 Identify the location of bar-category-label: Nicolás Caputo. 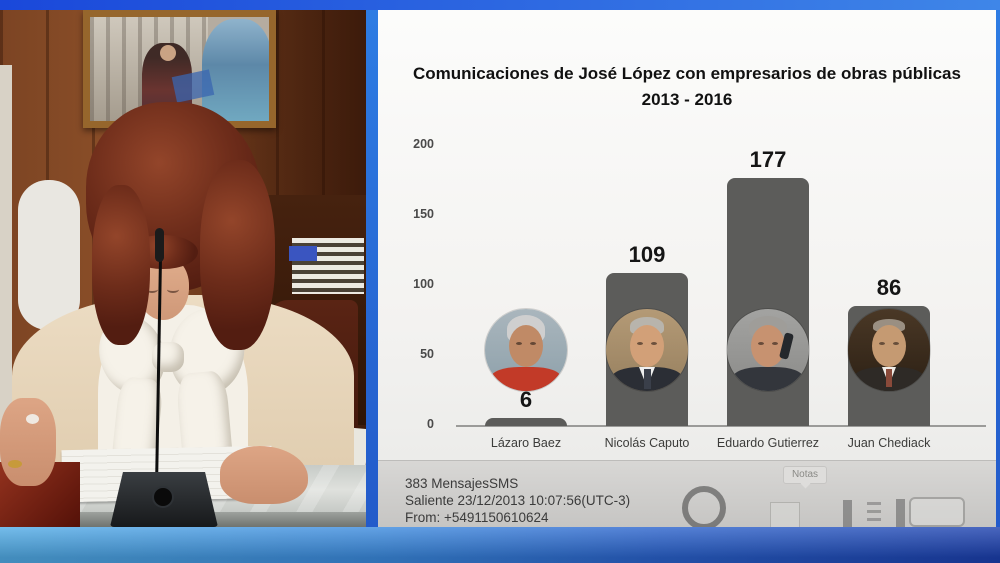
(647, 443).